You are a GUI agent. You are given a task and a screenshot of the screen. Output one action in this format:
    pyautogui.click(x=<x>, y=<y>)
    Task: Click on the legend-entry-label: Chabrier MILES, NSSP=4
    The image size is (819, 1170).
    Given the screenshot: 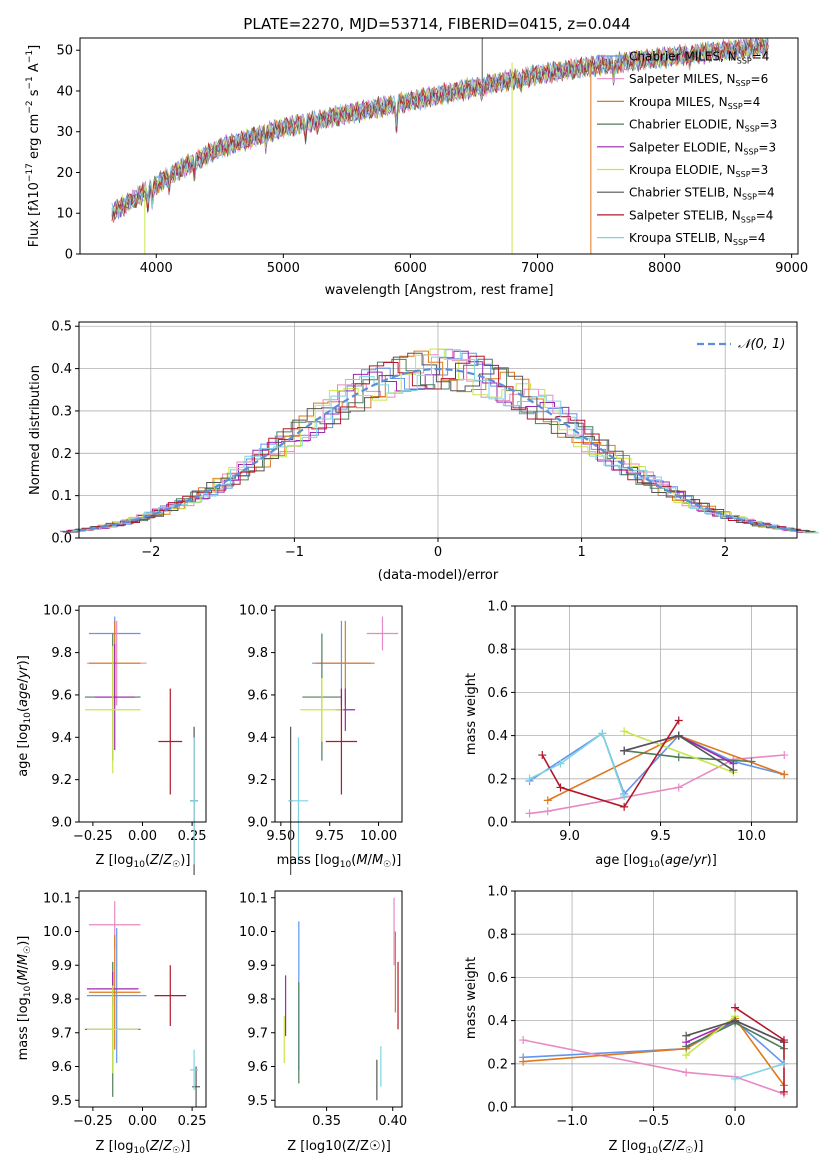 What is the action you would take?
    pyautogui.click(x=699, y=58)
    